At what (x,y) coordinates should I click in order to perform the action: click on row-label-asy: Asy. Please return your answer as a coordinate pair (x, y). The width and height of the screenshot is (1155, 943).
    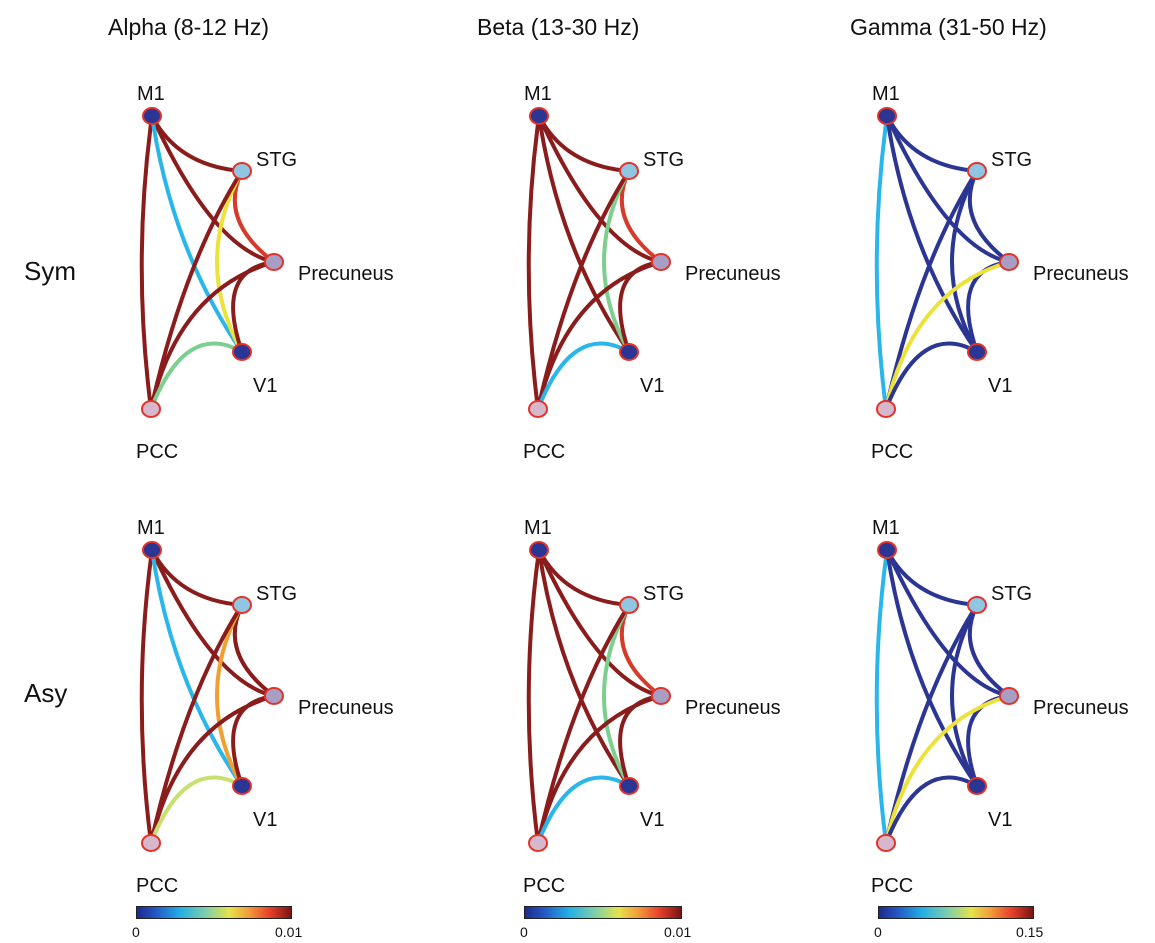
    Looking at the image, I should click on (46, 693).